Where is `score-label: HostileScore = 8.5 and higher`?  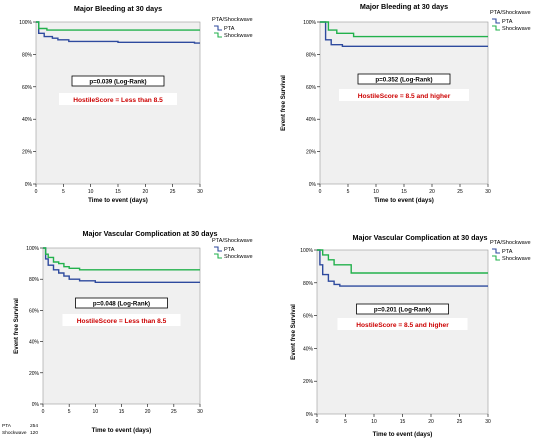 score-label: HostileScore = 8.5 and higher is located at coordinates (404, 96).